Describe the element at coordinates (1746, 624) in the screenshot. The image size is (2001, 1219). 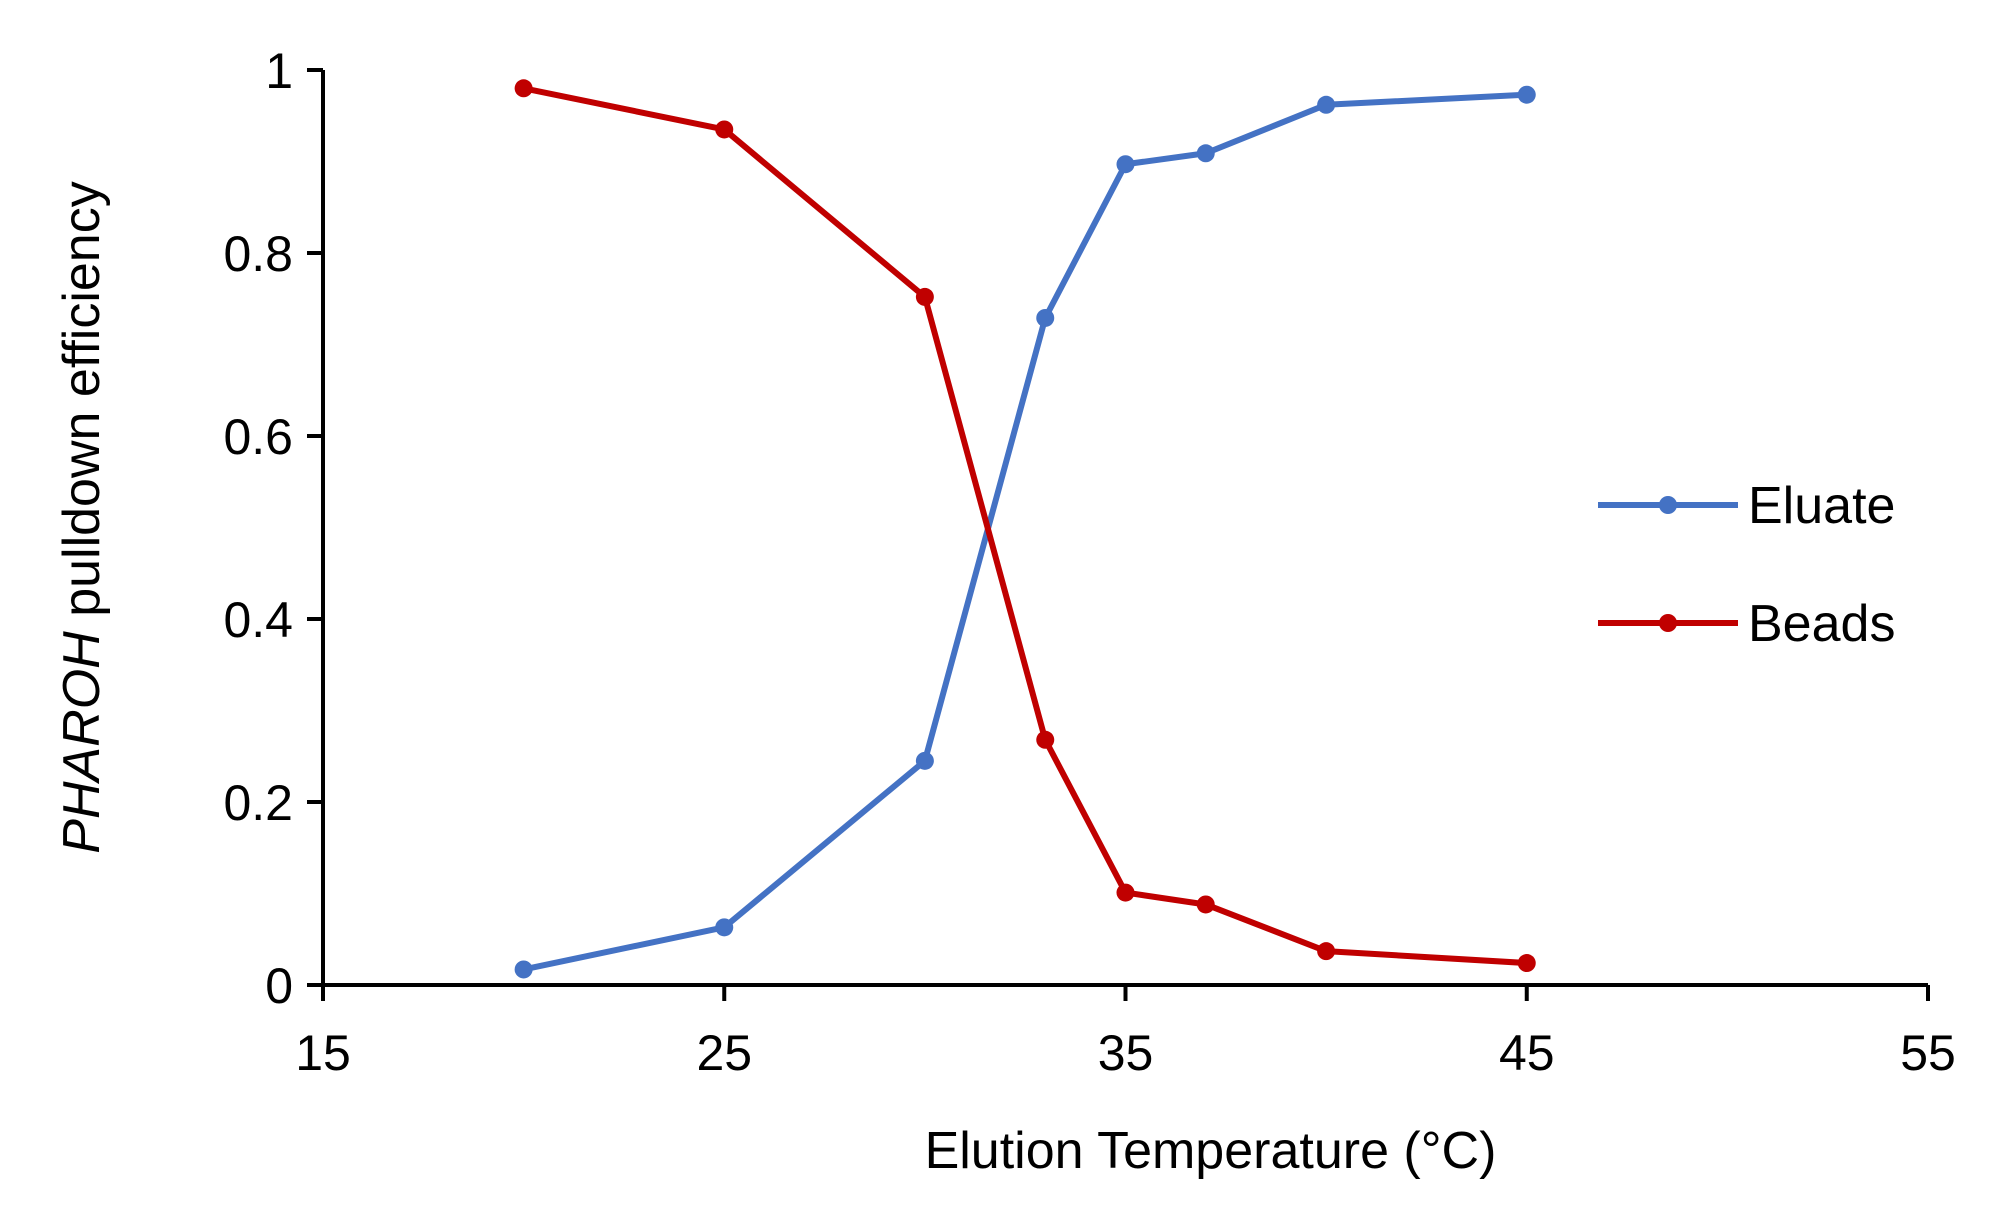
I see `legend-item-beads: Beads` at that location.